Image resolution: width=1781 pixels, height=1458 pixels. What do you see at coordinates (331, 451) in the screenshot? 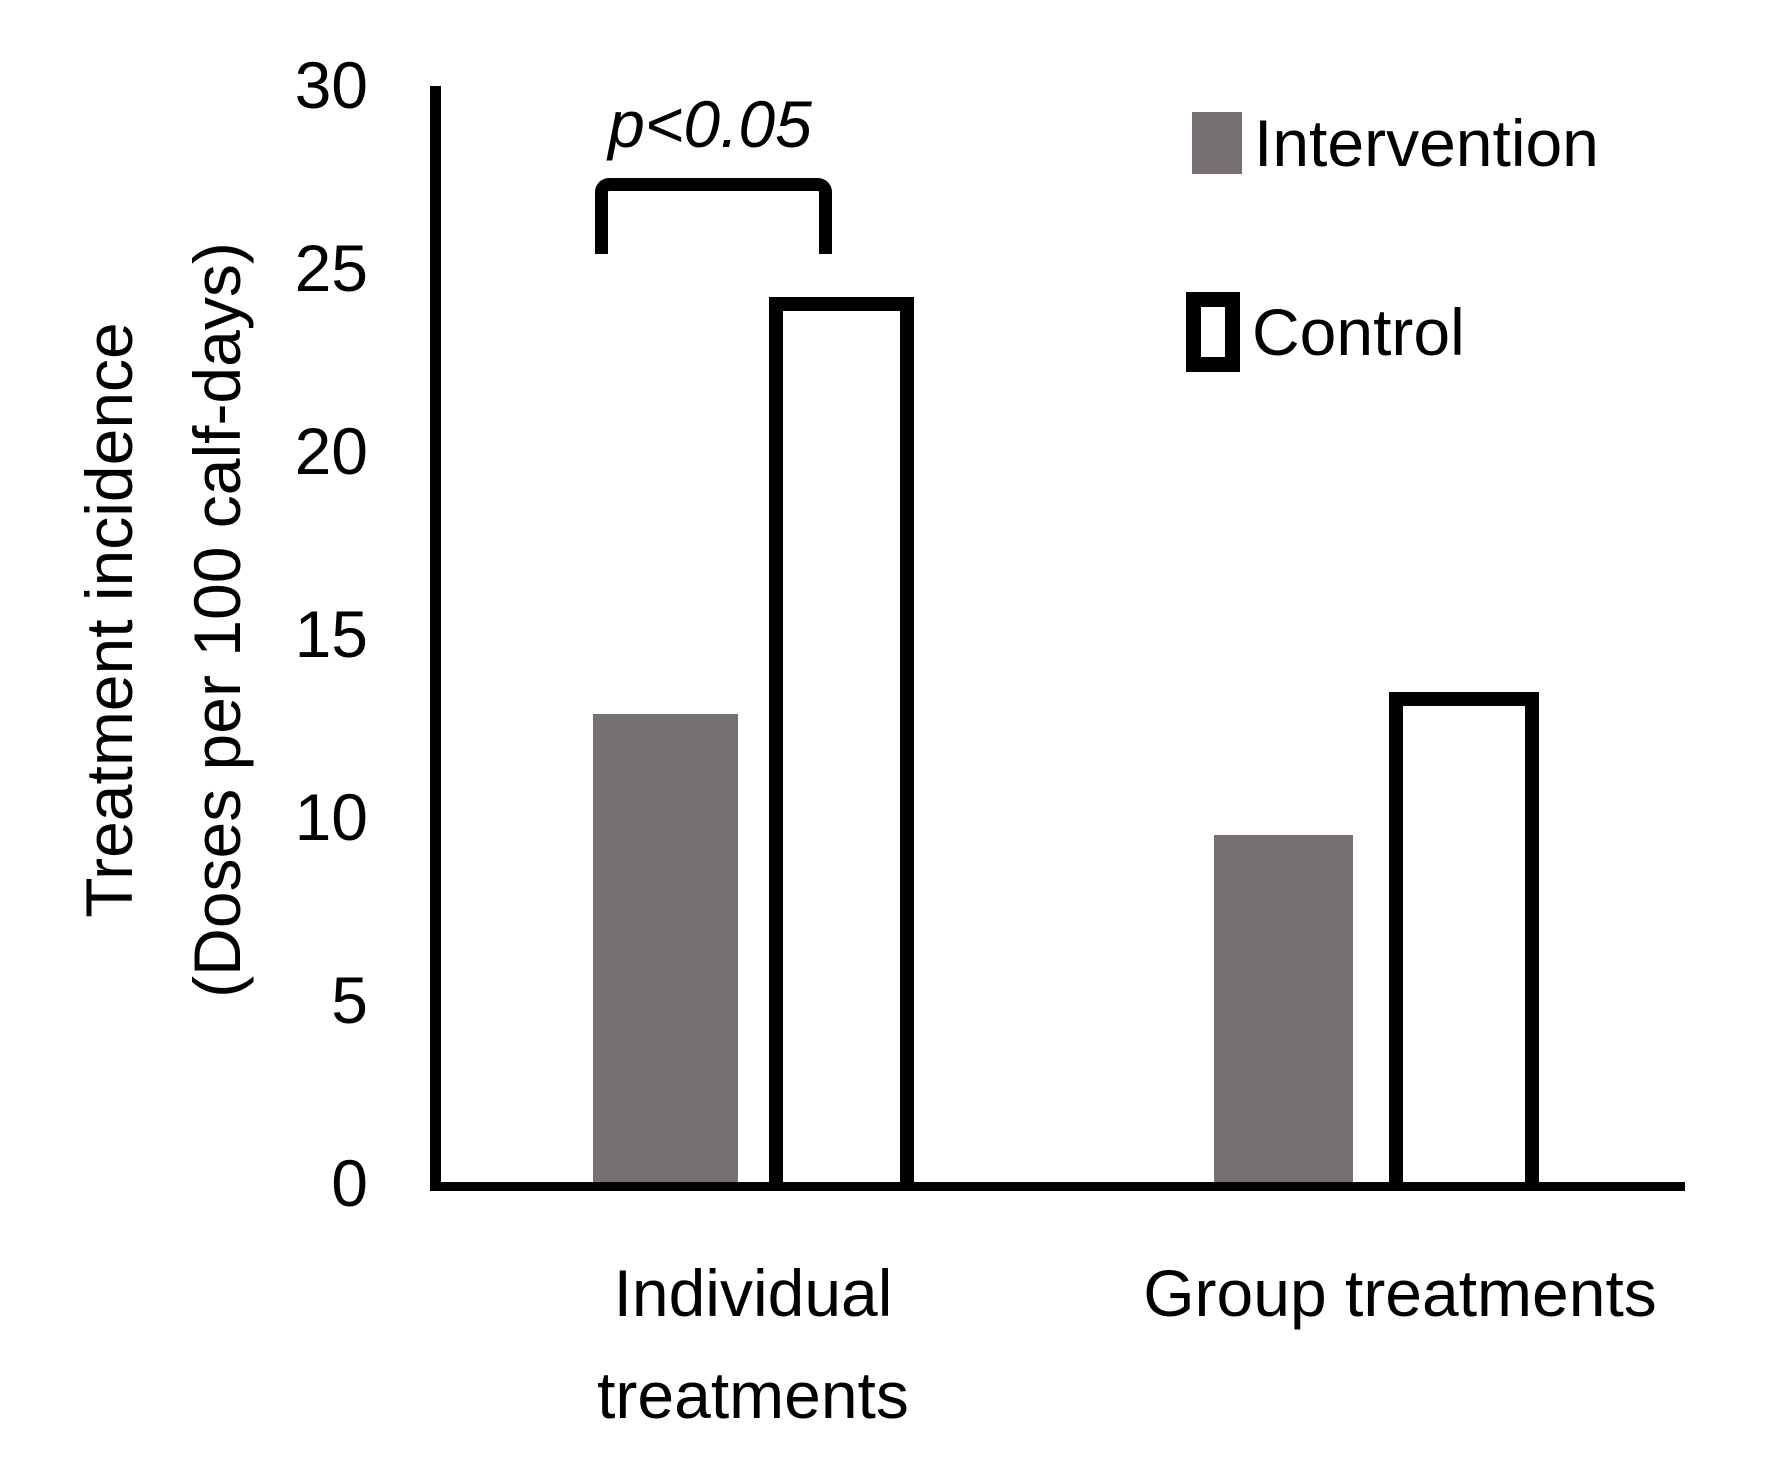
I see `y-tick-label-20: 20` at bounding box center [331, 451].